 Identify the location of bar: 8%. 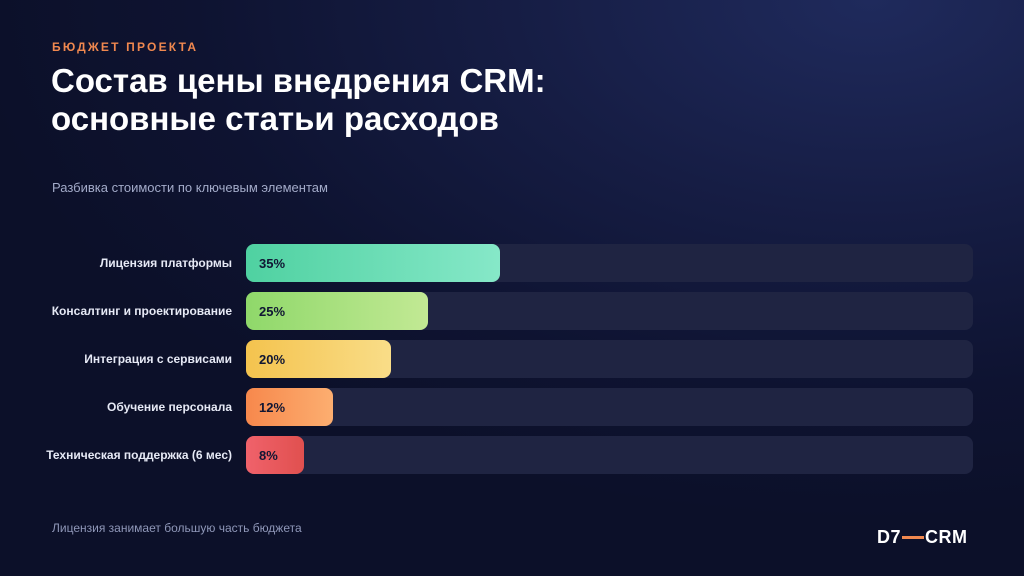
(275, 455).